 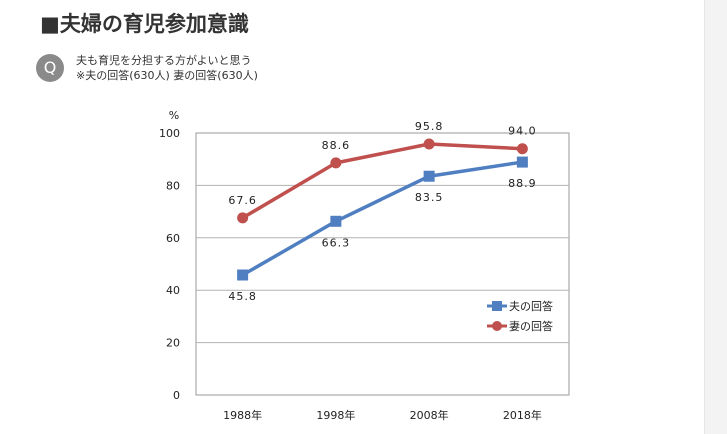 I want to click on data-label: 95.8, so click(x=429, y=126).